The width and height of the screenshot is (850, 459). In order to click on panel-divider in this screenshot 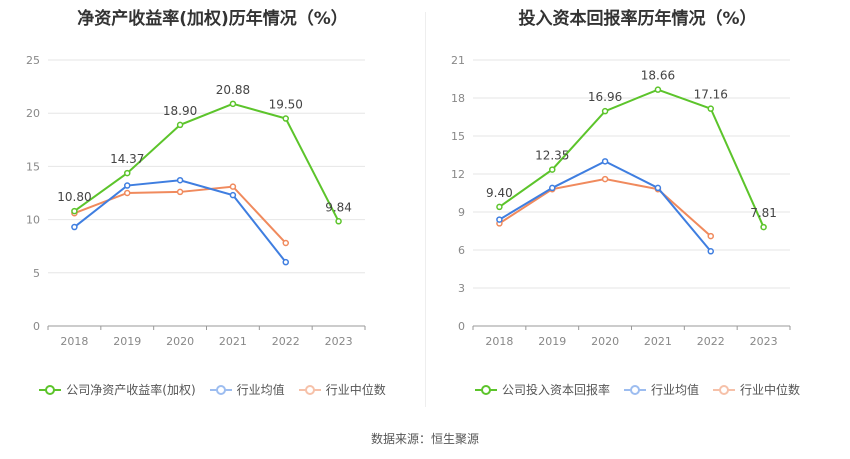, I will do `click(425, 209)`.